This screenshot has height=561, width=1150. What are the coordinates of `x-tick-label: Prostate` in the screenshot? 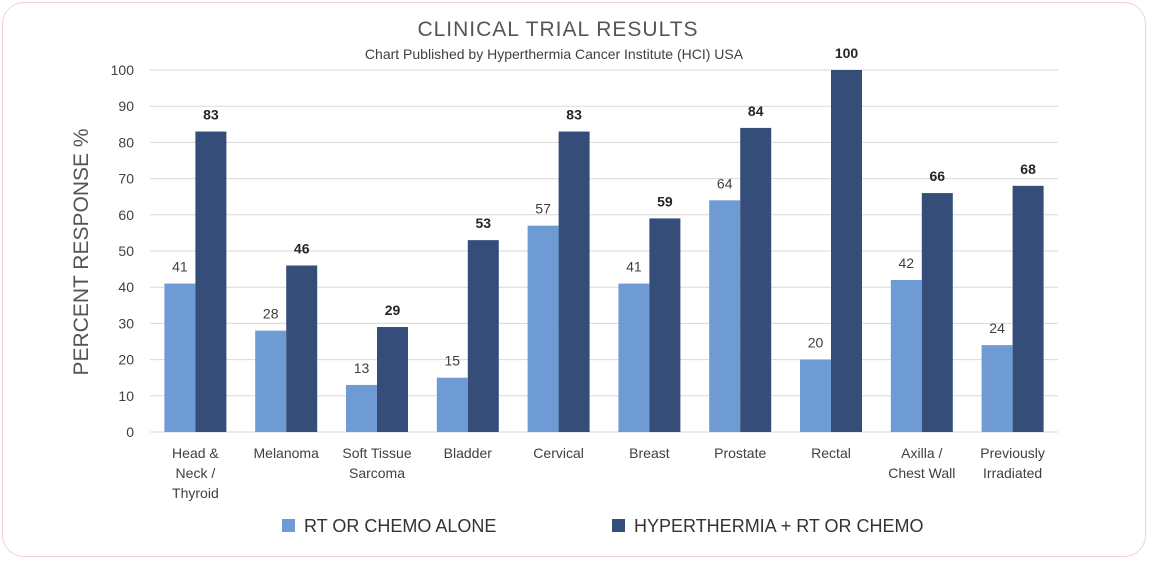 It's located at (740, 453).